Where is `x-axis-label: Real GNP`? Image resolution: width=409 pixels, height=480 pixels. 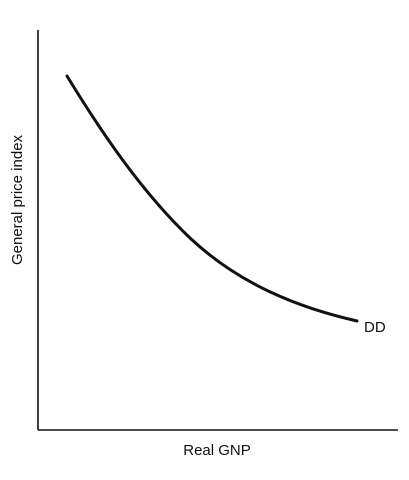 x-axis-label: Real GNP is located at coordinates (217, 450).